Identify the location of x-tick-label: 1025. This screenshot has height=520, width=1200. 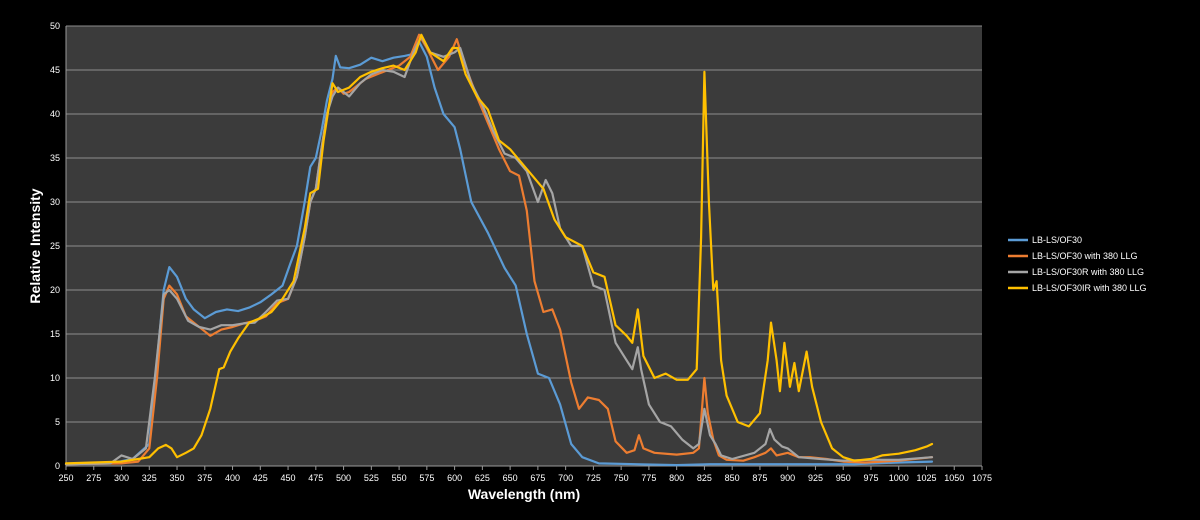
(926, 478).